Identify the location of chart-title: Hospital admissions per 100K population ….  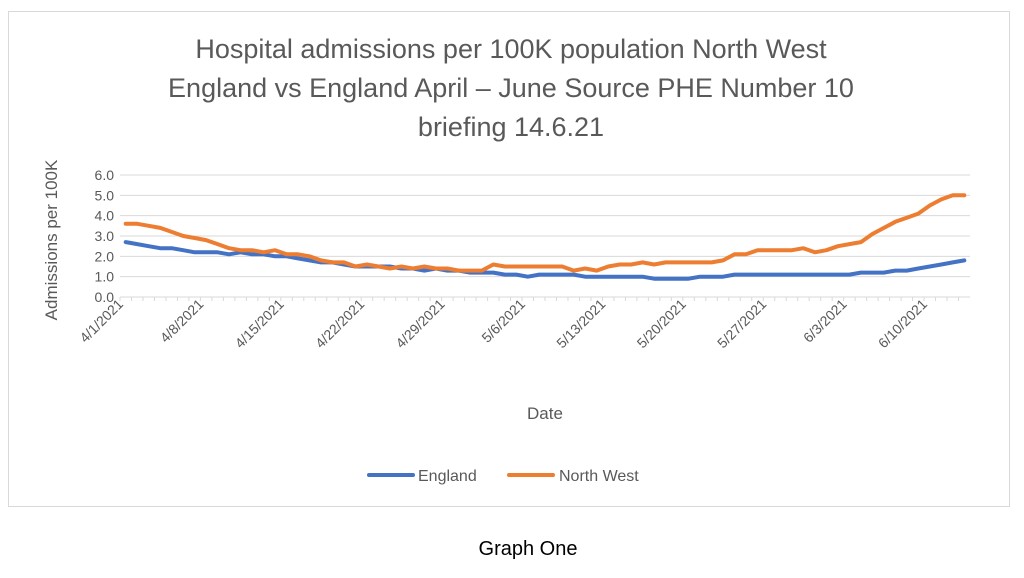
(511, 88).